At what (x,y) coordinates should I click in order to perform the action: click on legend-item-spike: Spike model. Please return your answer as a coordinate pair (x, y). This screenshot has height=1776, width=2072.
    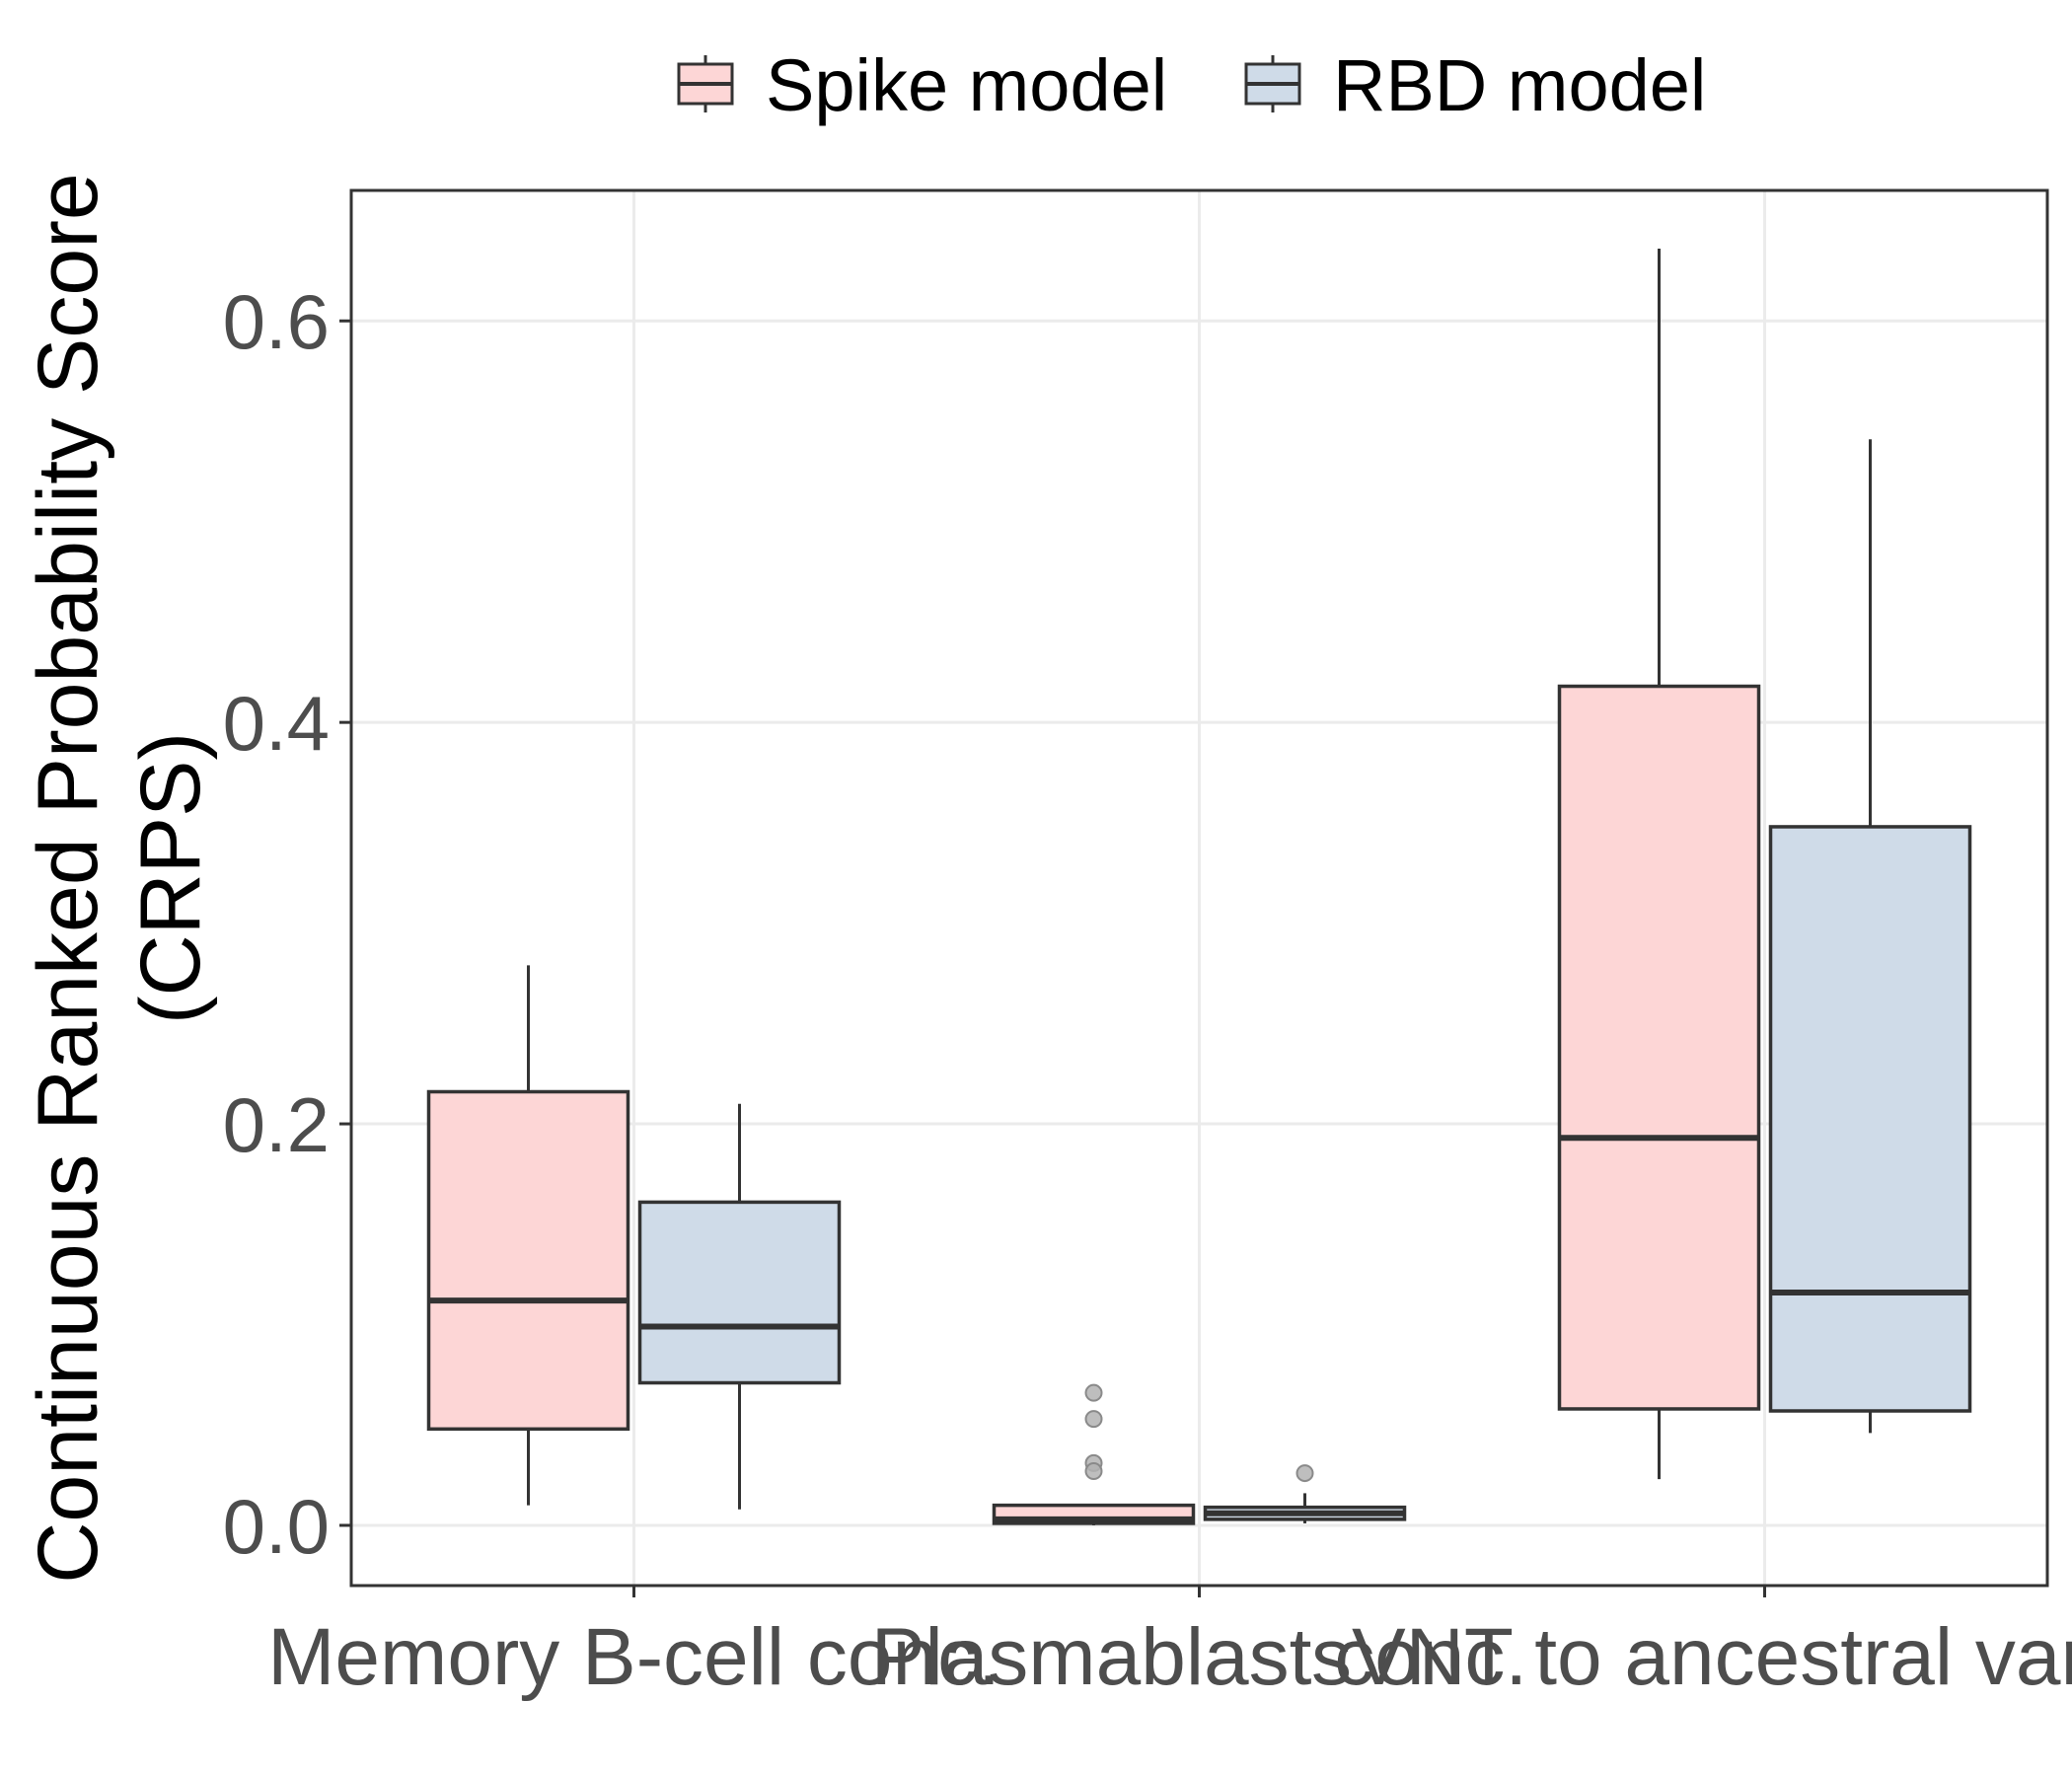
    Looking at the image, I should click on (922, 85).